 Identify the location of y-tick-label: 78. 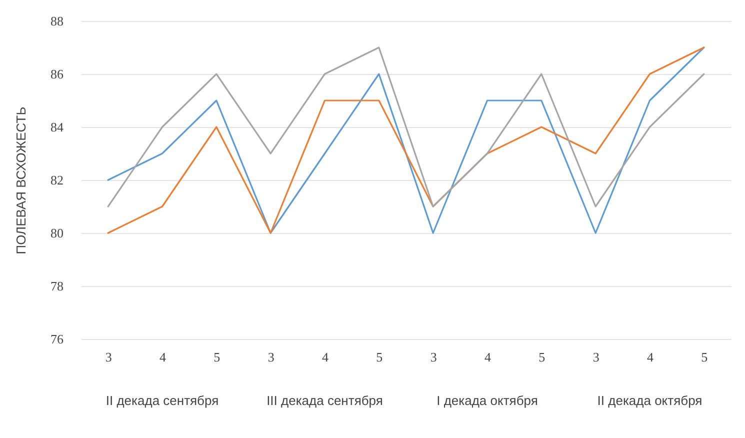
(57, 286).